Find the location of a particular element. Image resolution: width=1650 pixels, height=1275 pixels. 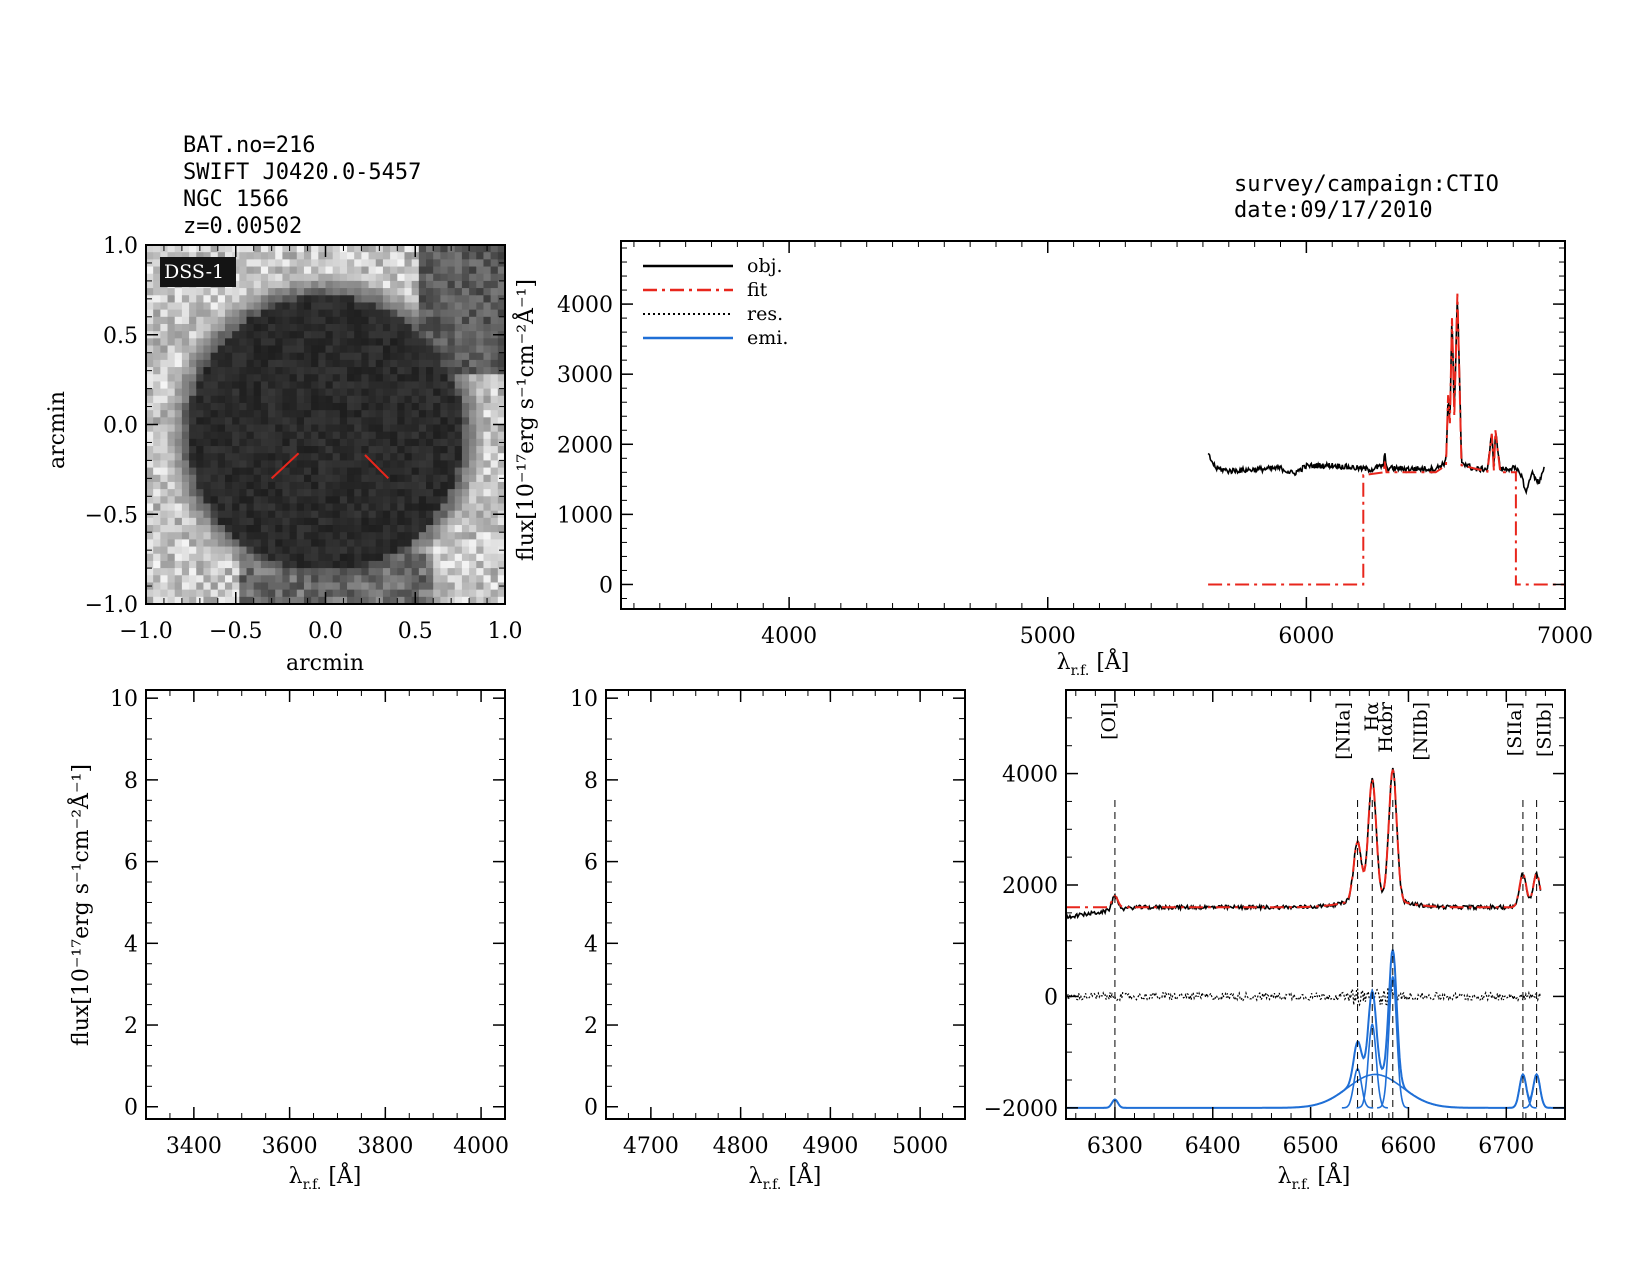

halpha-xlabel: λr.f. [Å] is located at coordinates (1314, 1177).